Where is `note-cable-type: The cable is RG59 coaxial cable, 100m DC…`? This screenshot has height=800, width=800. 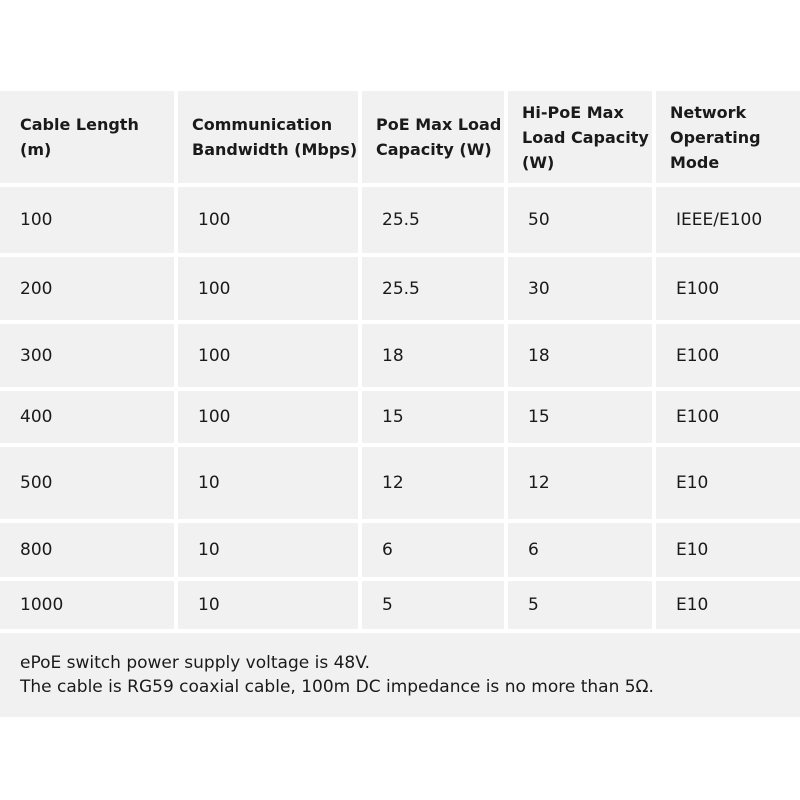 note-cable-type: The cable is RG59 coaxial cable, 100m DC… is located at coordinates (337, 687).